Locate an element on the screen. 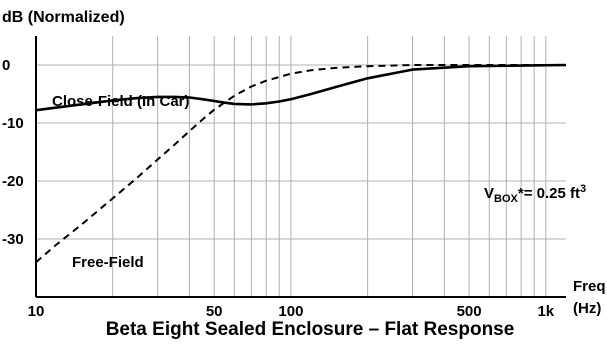 Image resolution: width=607 pixels, height=351 pixels. y-tick-label: -10 is located at coordinates (13, 123).